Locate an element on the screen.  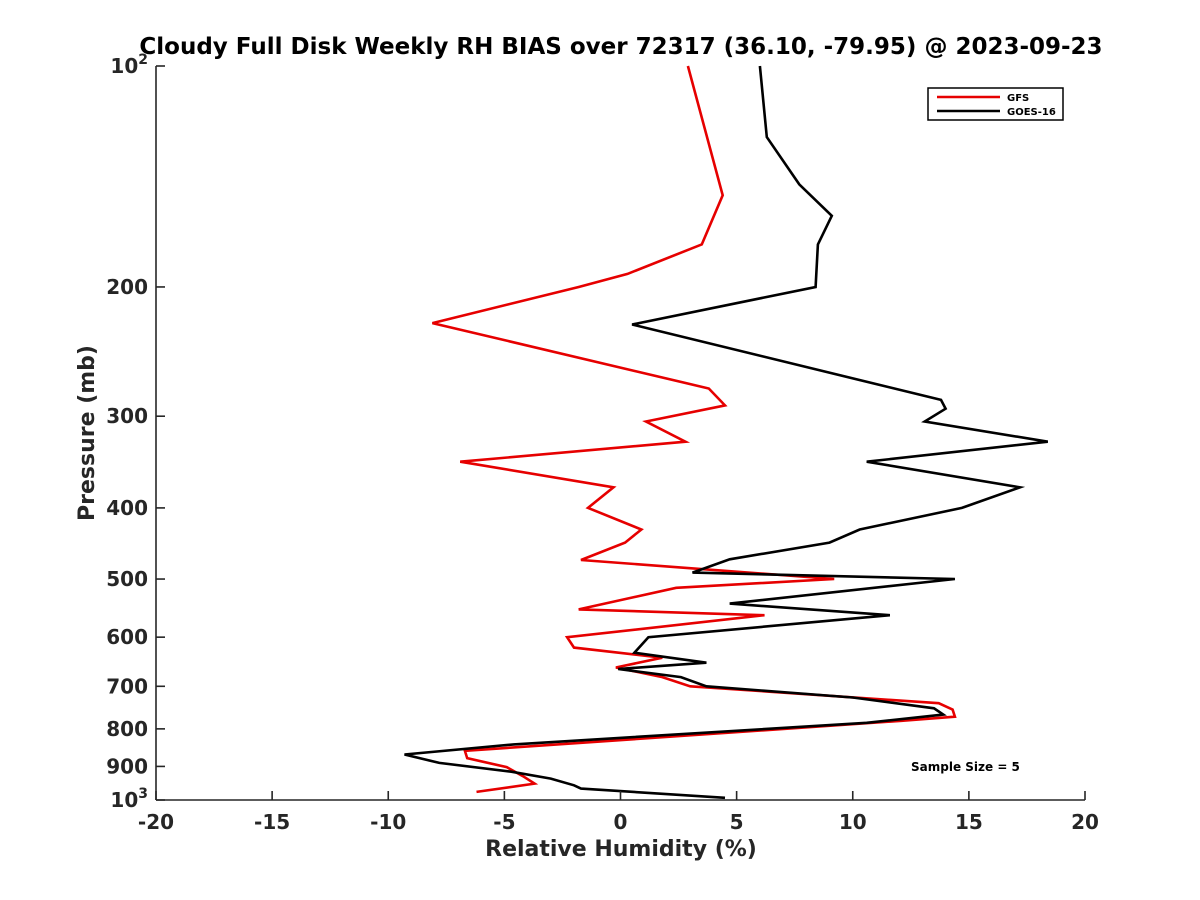
y-tick-label: 10³ is located at coordinates (129, 799).